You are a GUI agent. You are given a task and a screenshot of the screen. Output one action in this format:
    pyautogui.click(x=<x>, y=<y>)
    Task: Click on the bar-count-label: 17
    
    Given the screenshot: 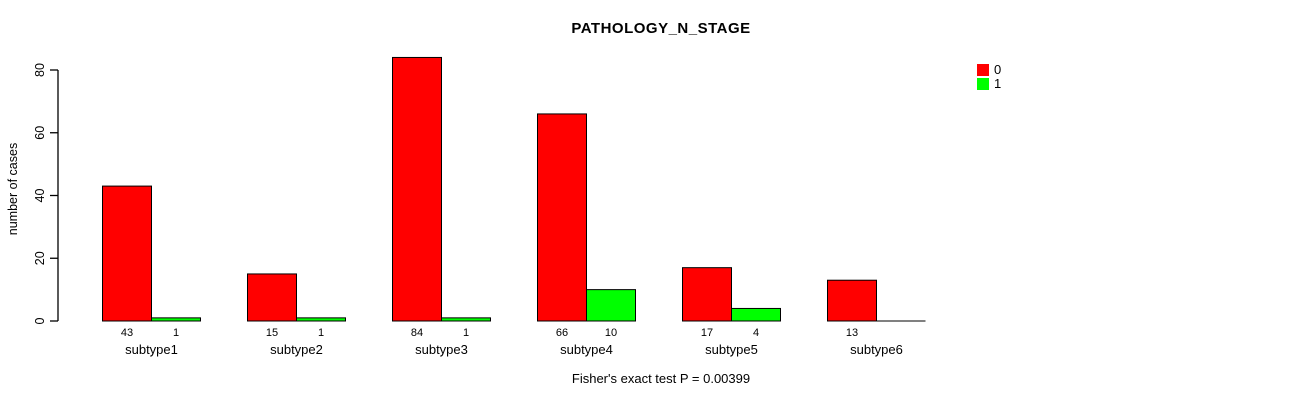 What is the action you would take?
    pyautogui.click(x=707, y=333)
    